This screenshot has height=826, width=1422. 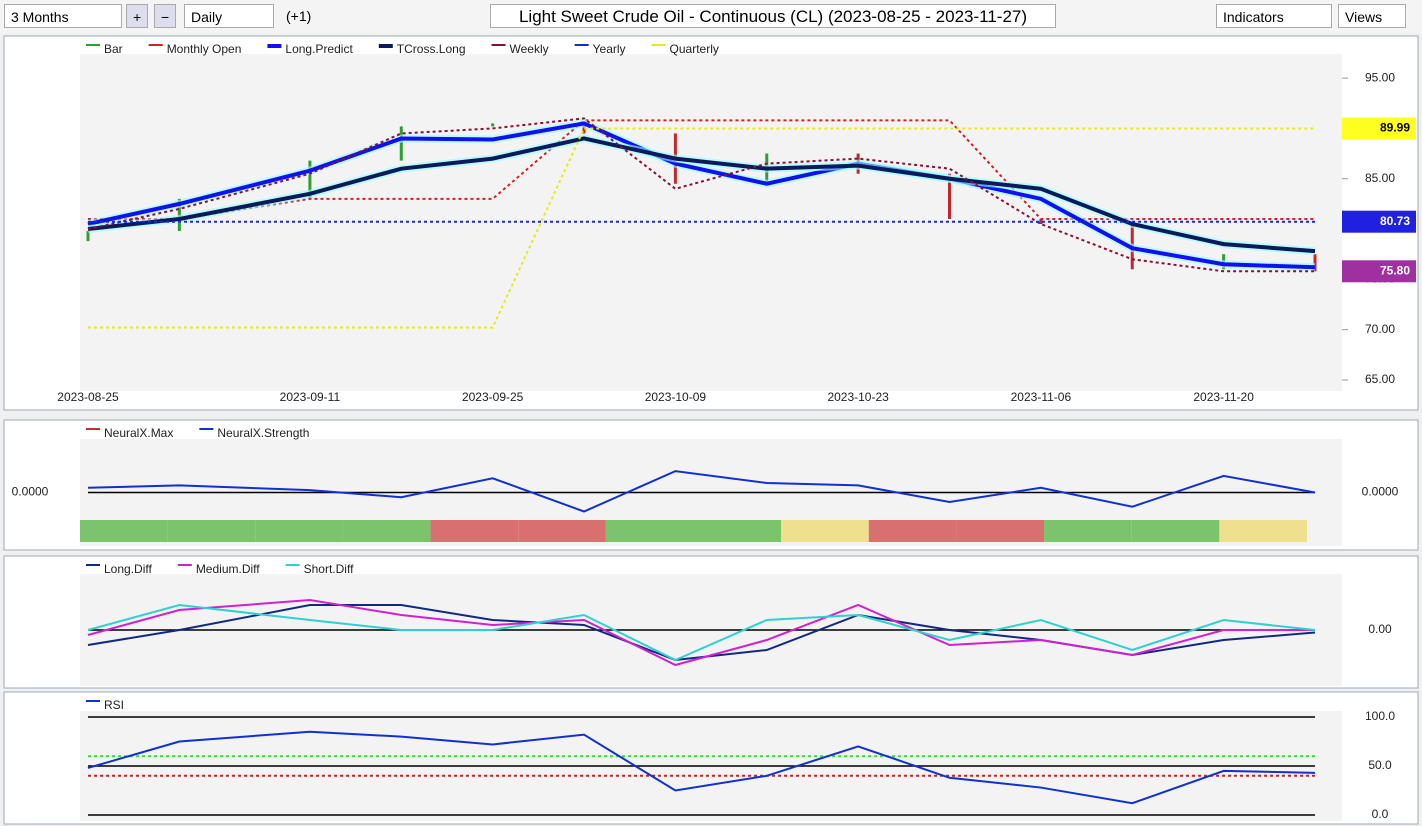 What do you see at coordinates (1041, 397) in the screenshot?
I see `x-tick-label: 2023-11-06` at bounding box center [1041, 397].